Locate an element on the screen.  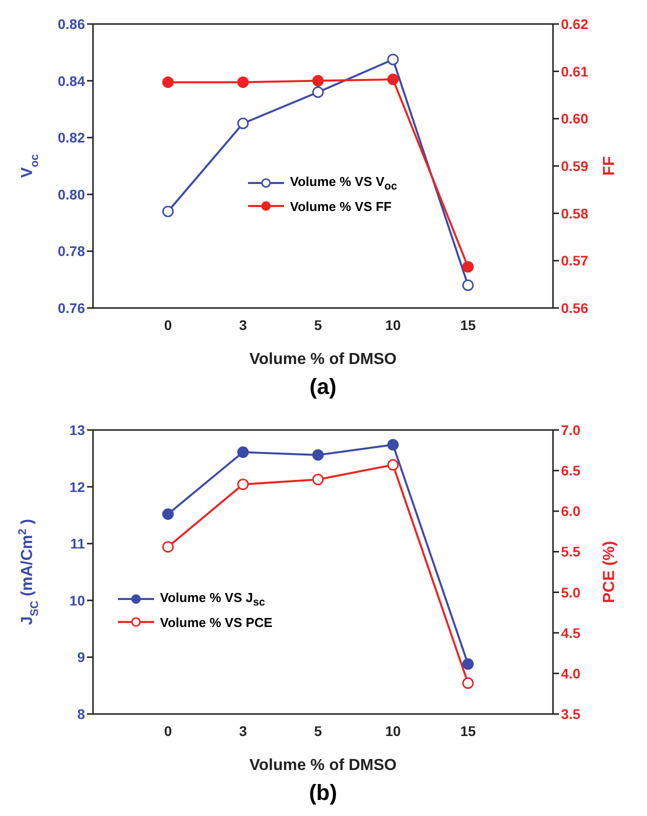
legend-label: Volume % VS FF is located at coordinates (341, 206).